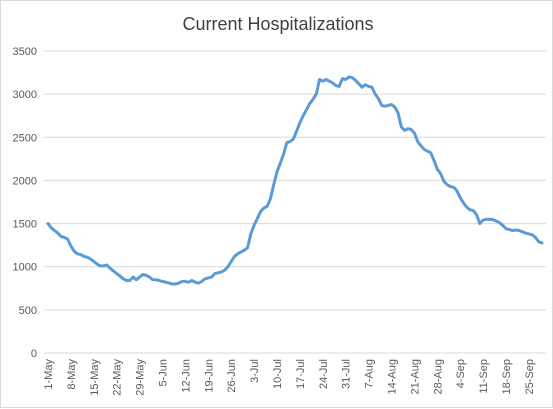 The height and width of the screenshot is (409, 553). What do you see at coordinates (461, 373) in the screenshot?
I see `x-tick-label: 4-Sep` at bounding box center [461, 373].